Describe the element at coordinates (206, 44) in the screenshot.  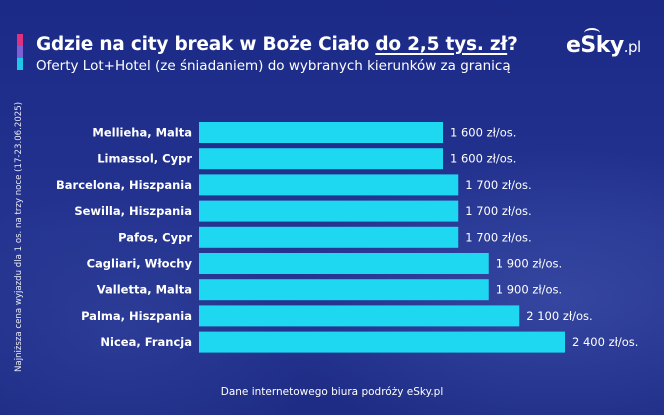
I see `title-main: Gdzie na city break w Boże Ciało` at that location.